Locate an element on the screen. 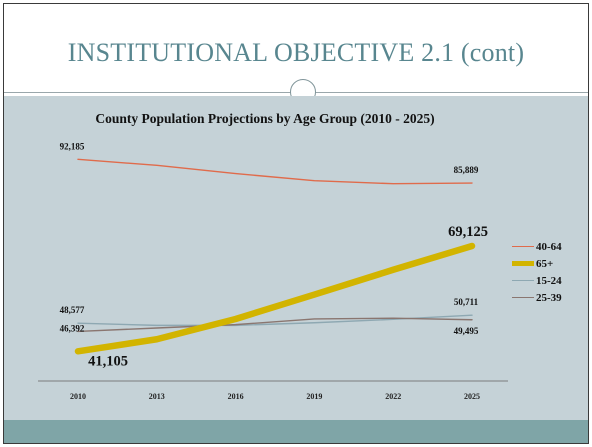  x-tick-label: 2010 is located at coordinates (78, 396).